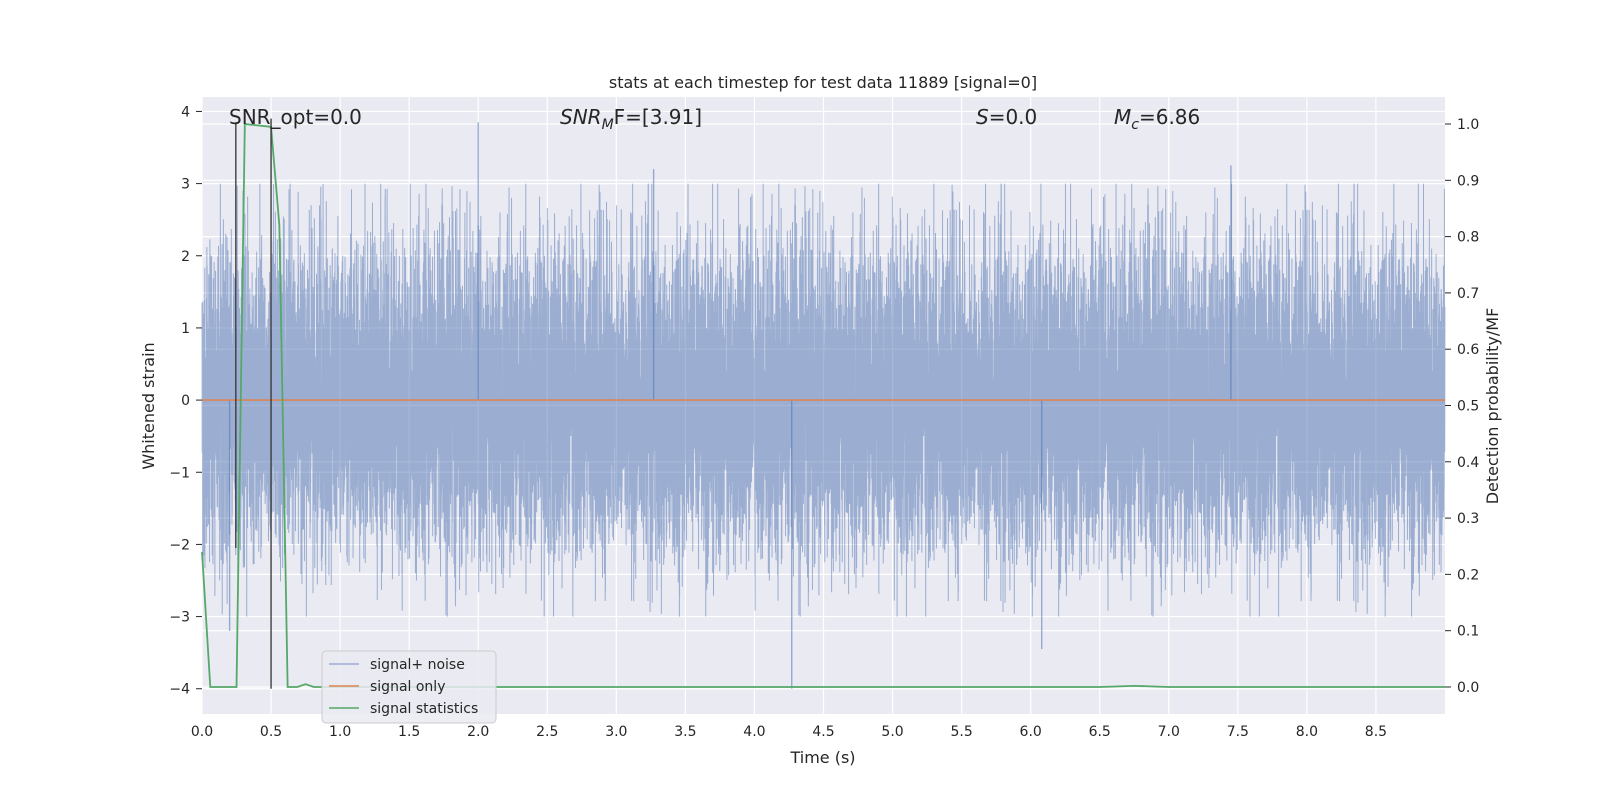 Image resolution: width=1600 pixels, height=800 pixels. What do you see at coordinates (179, 690) in the screenshot?
I see `y-tick-label: −4` at bounding box center [179, 690].